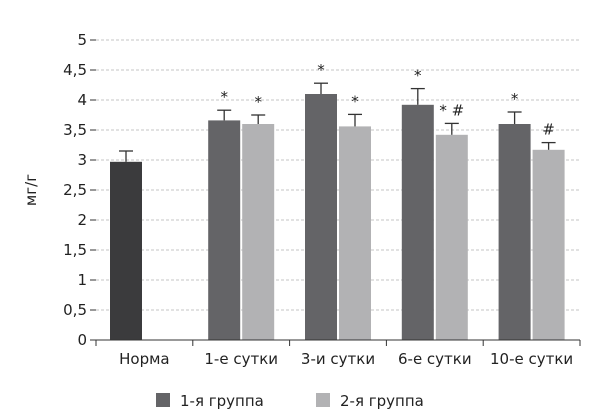 Image resolution: width=593 pixels, height=415 pixels. Describe the element at coordinates (75, 70) in the screenshot. I see `y-tick-label: 4,5` at that location.